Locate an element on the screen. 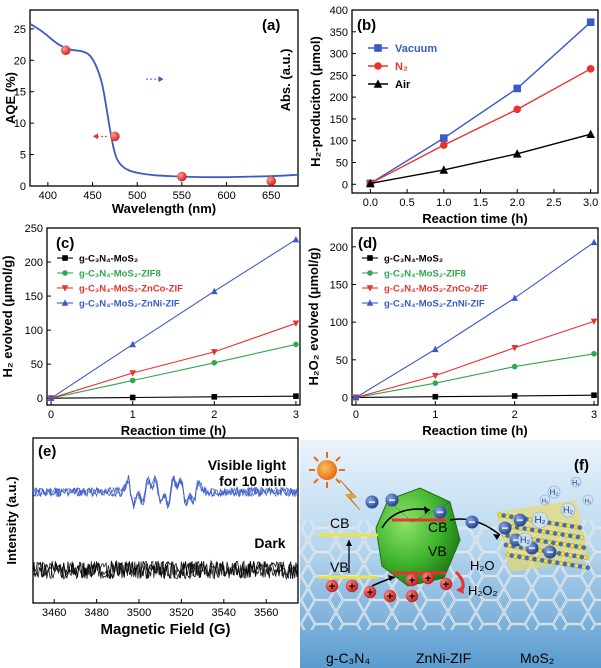 The image size is (601, 668). legend-label: N₂ is located at coordinates (401, 67).